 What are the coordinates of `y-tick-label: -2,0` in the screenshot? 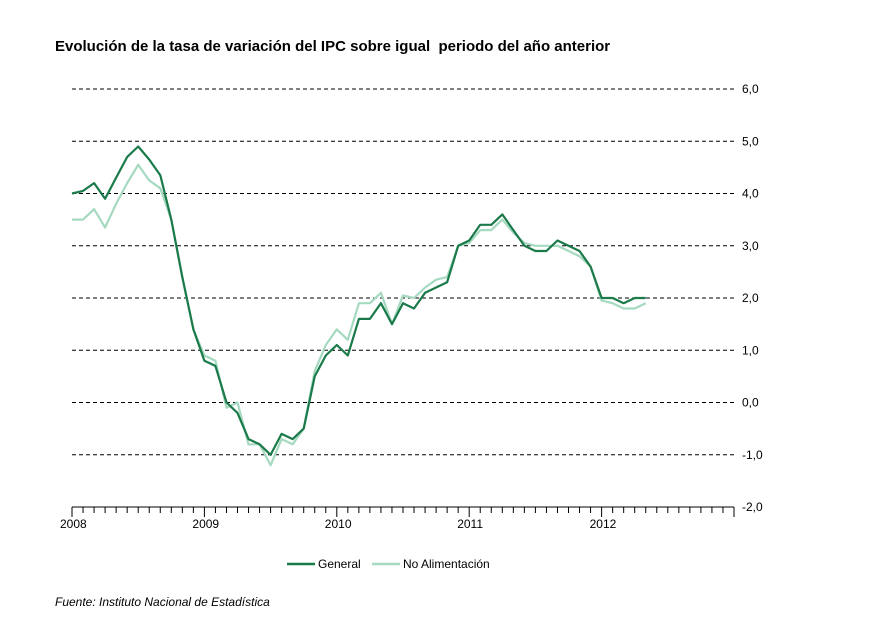 It's located at (752, 507).